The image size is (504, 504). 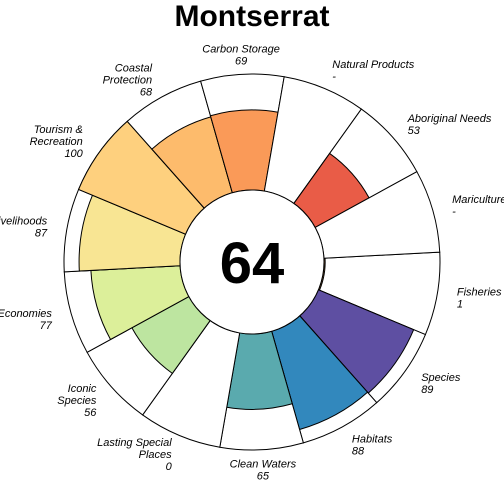 I want to click on label-text-livelihoods: Livelihoods, so click(x=24, y=221).